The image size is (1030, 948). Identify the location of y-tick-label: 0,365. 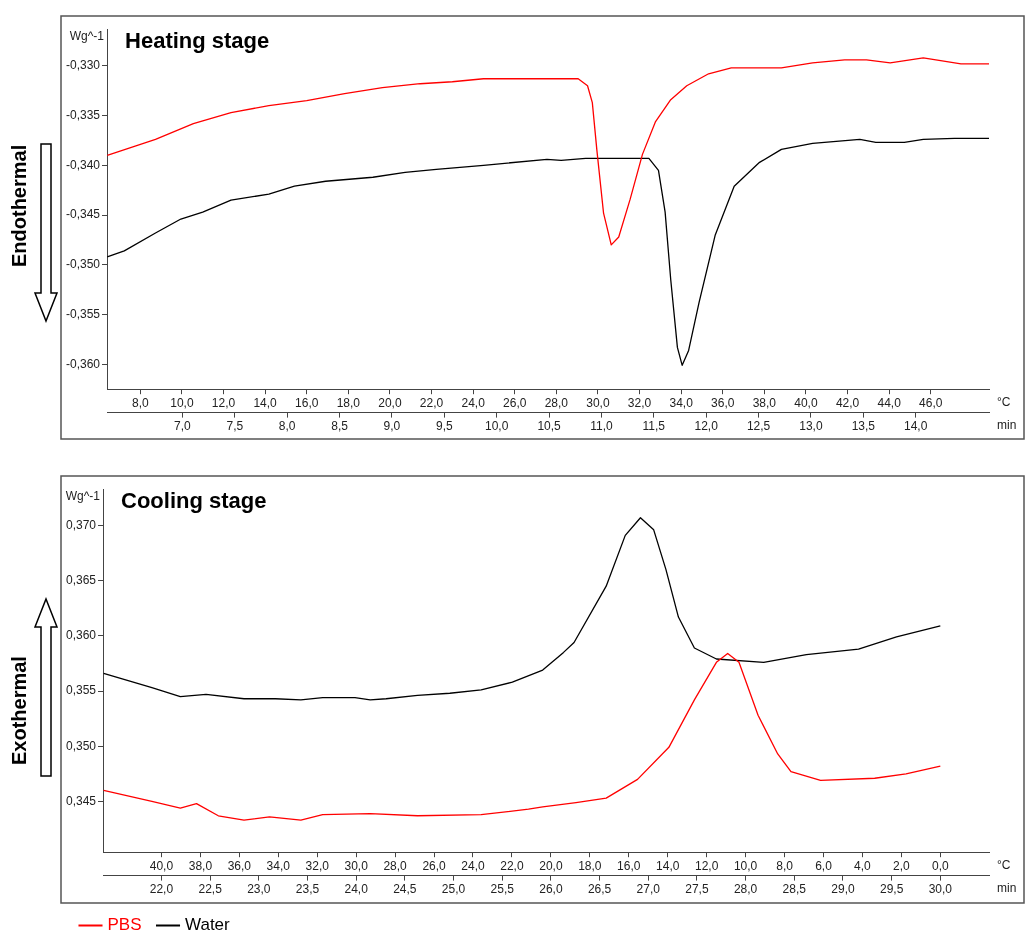
(81, 579).